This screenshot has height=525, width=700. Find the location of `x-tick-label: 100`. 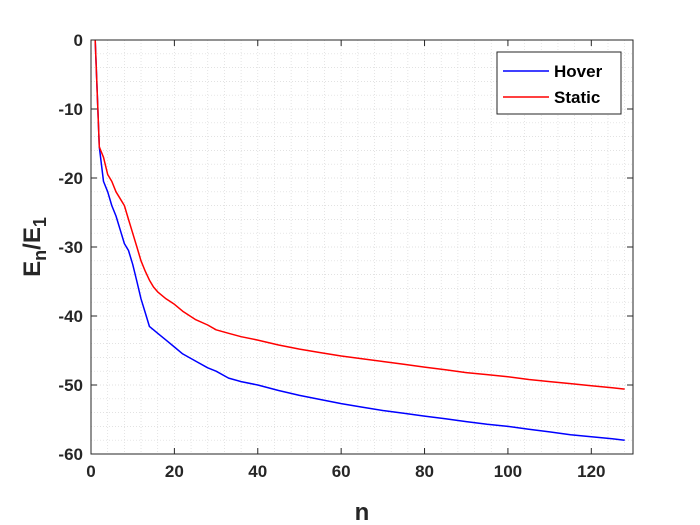

x-tick-label: 100 is located at coordinates (508, 471).